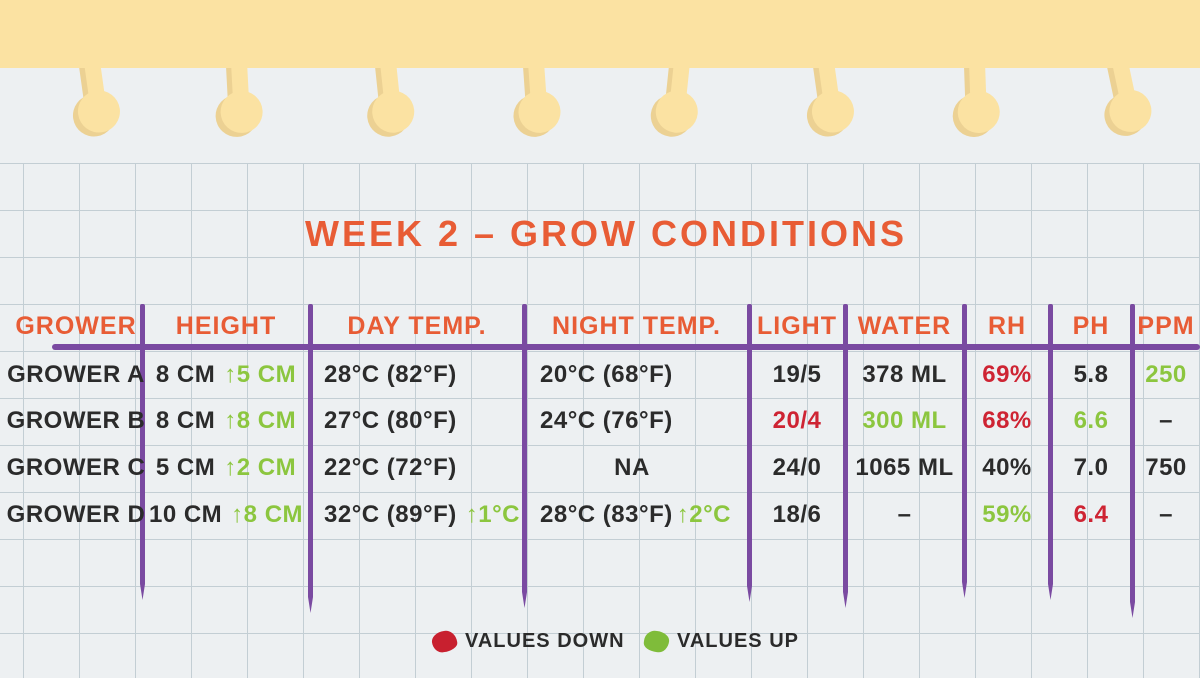 This screenshot has width=1200, height=678. What do you see at coordinates (626, 347) in the screenshot?
I see `table-header-rule` at bounding box center [626, 347].